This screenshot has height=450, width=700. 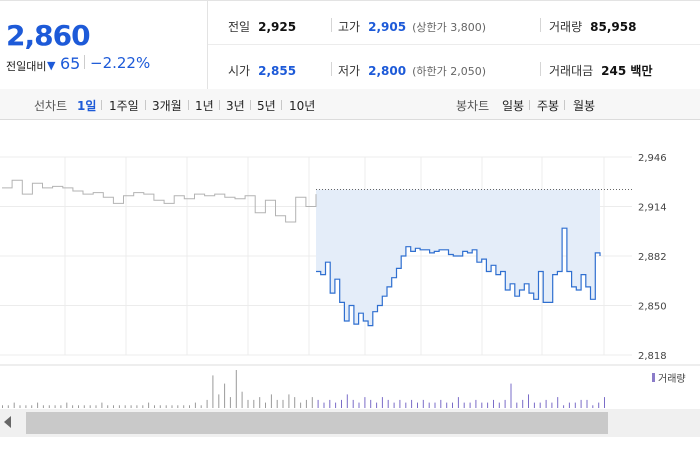 What do you see at coordinates (593, 27) in the screenshot?
I see `stat-volume: 거래량 85,958` at bounding box center [593, 27].